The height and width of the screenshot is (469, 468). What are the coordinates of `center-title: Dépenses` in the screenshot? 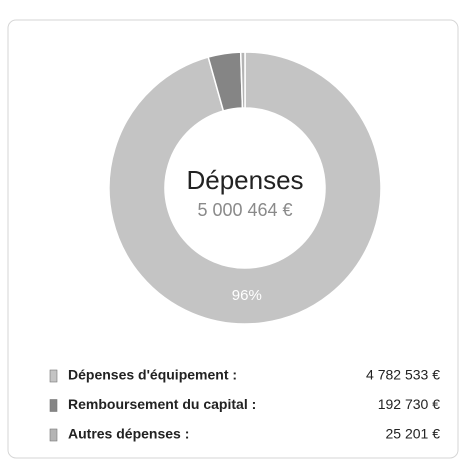 It's located at (244, 180).